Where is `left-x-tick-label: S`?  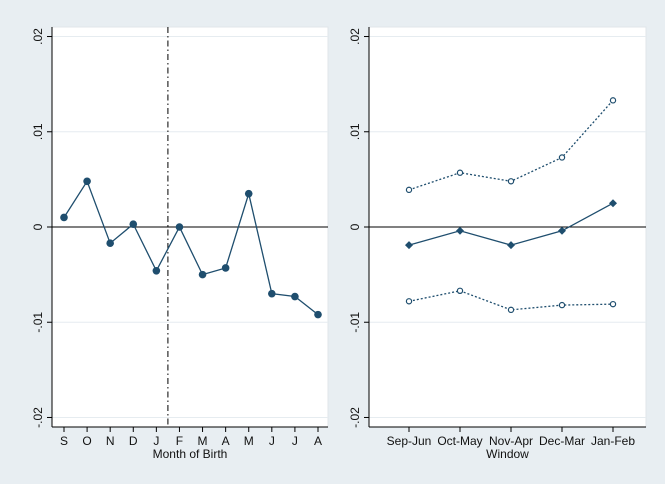 left-x-tick-label: S is located at coordinates (64, 441).